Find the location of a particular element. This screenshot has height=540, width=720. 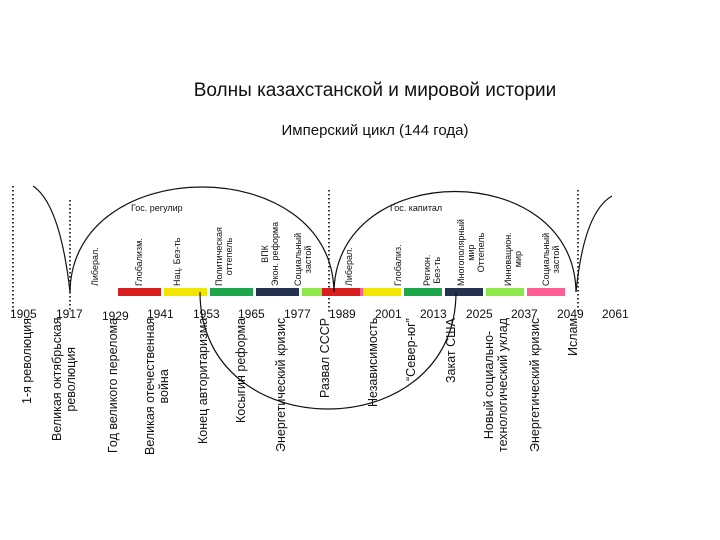

phase-label-left-2: Нац. Без-ть is located at coordinates (177, 261).